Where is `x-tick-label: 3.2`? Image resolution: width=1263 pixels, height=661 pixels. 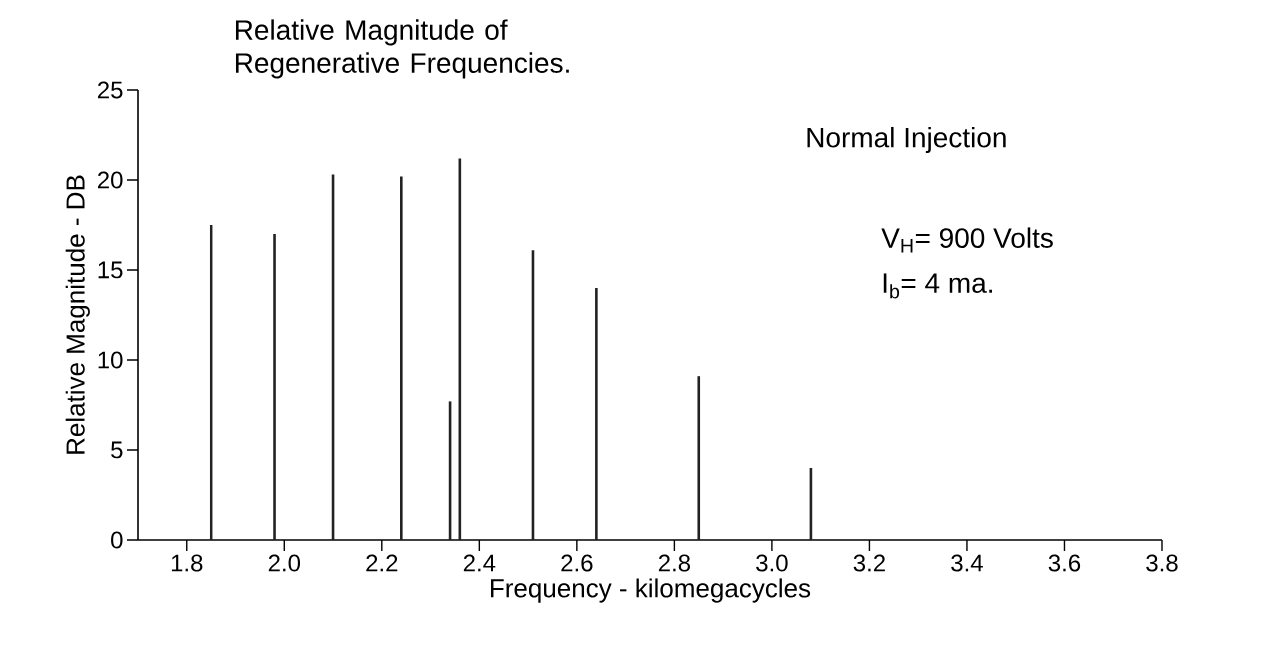
x-tick-label: 3.2 is located at coordinates (869, 563).